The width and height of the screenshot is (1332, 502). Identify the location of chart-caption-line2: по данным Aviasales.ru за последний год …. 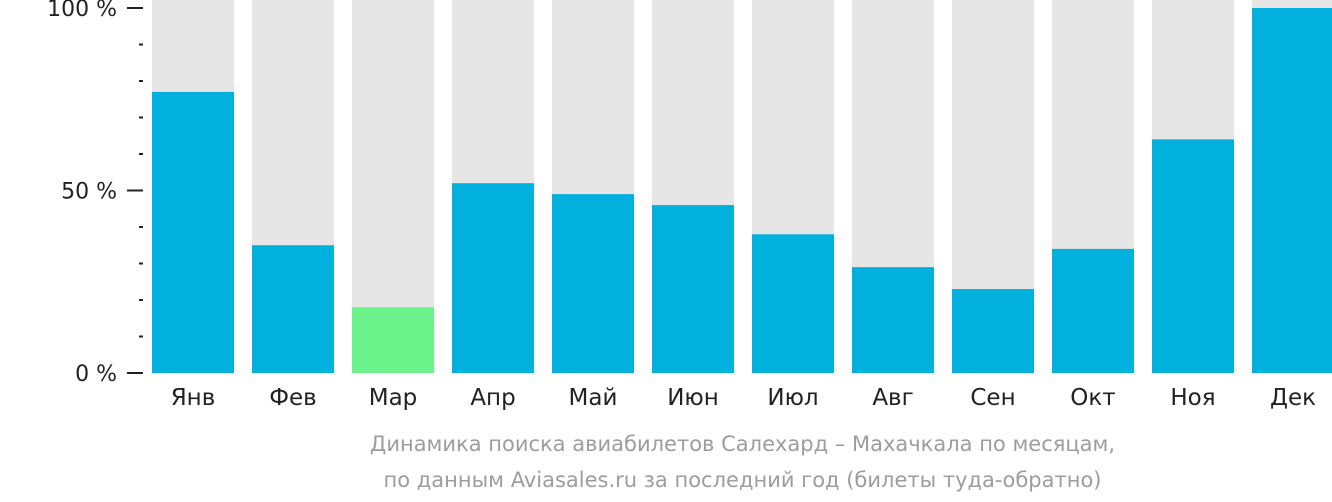
(742, 480).